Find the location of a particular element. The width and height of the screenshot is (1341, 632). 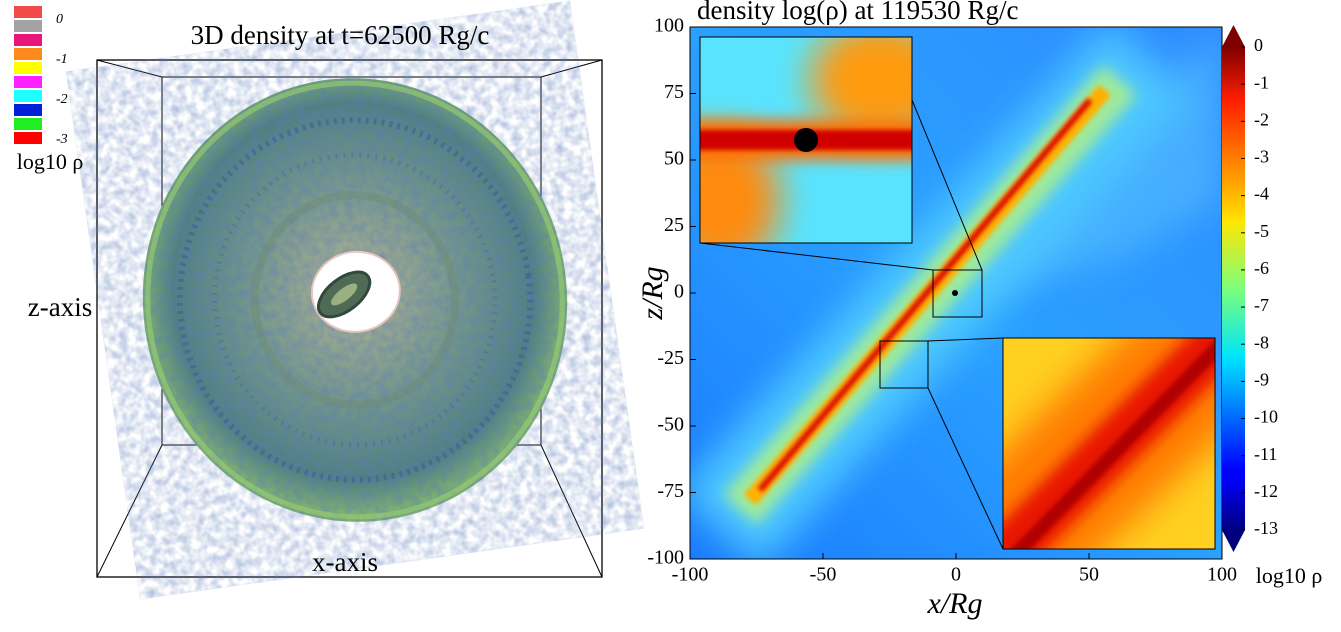

x-tick-label: 0 is located at coordinates (956, 575).